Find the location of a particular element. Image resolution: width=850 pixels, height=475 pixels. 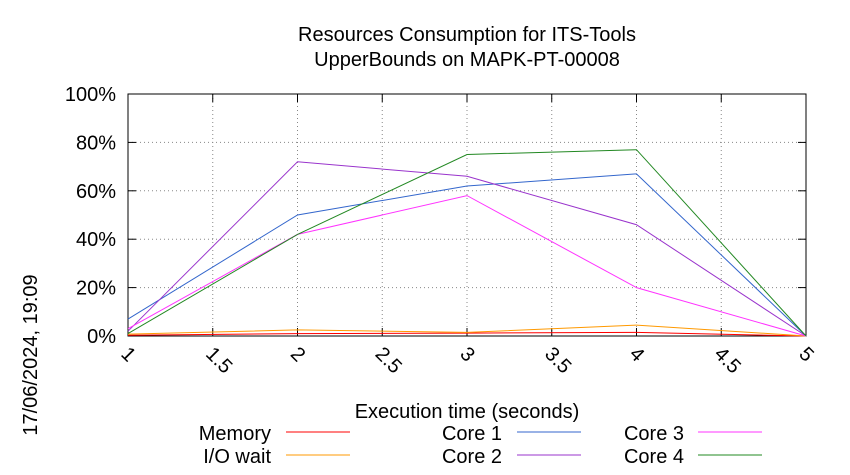

chart-title-line2: UpperBounds on MAPK-PT-00008 is located at coordinates (467, 60).